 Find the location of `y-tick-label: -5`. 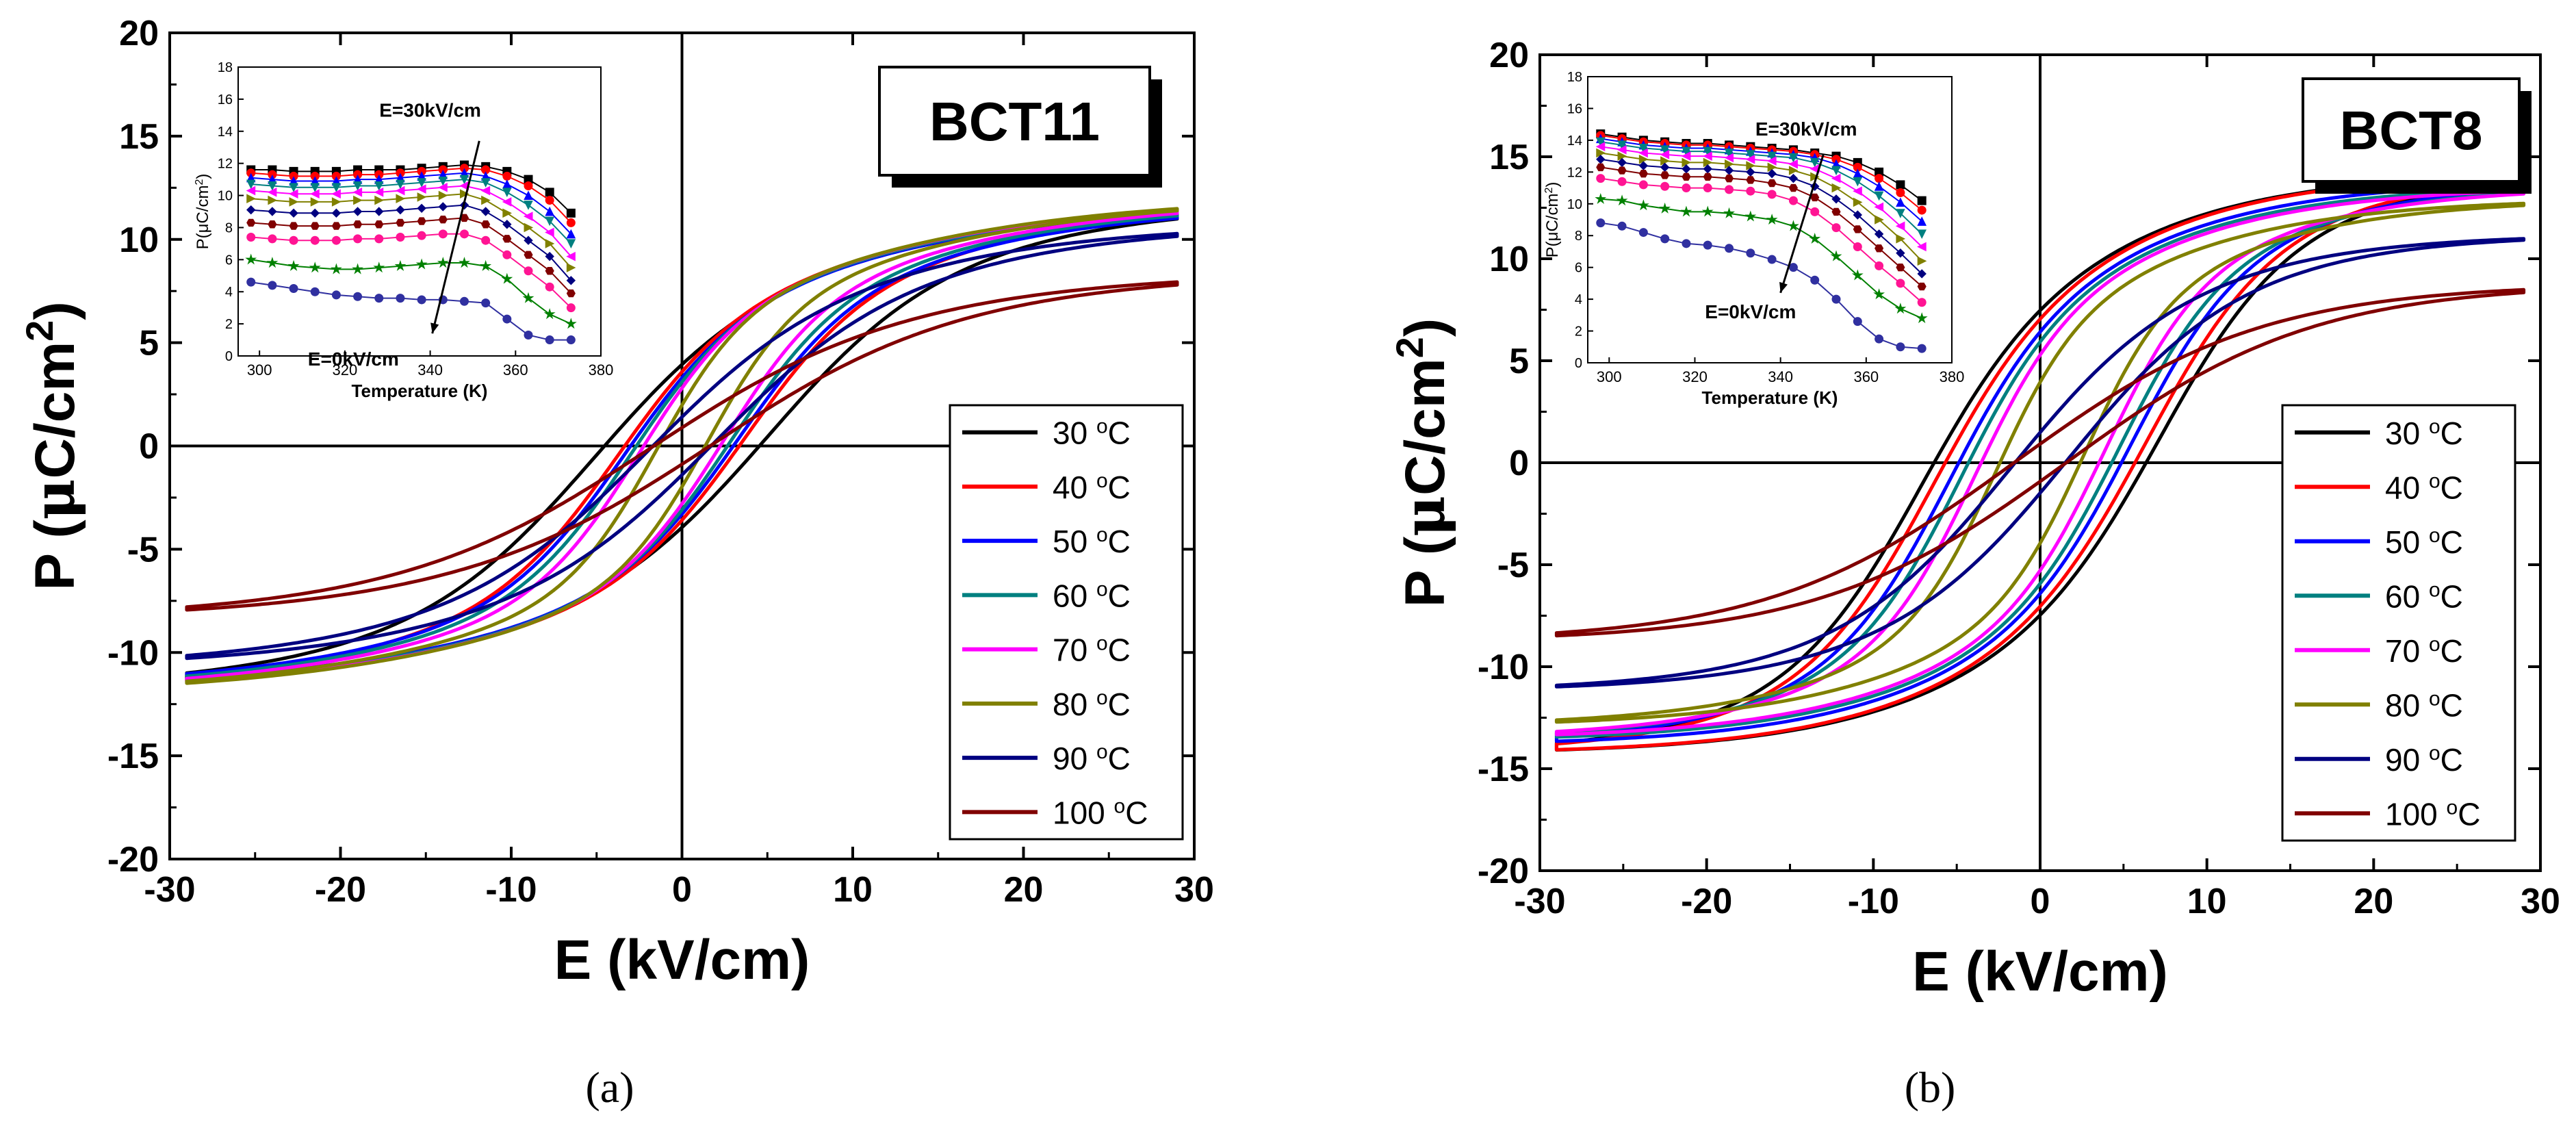

y-tick-label: -5 is located at coordinates (1513, 565).